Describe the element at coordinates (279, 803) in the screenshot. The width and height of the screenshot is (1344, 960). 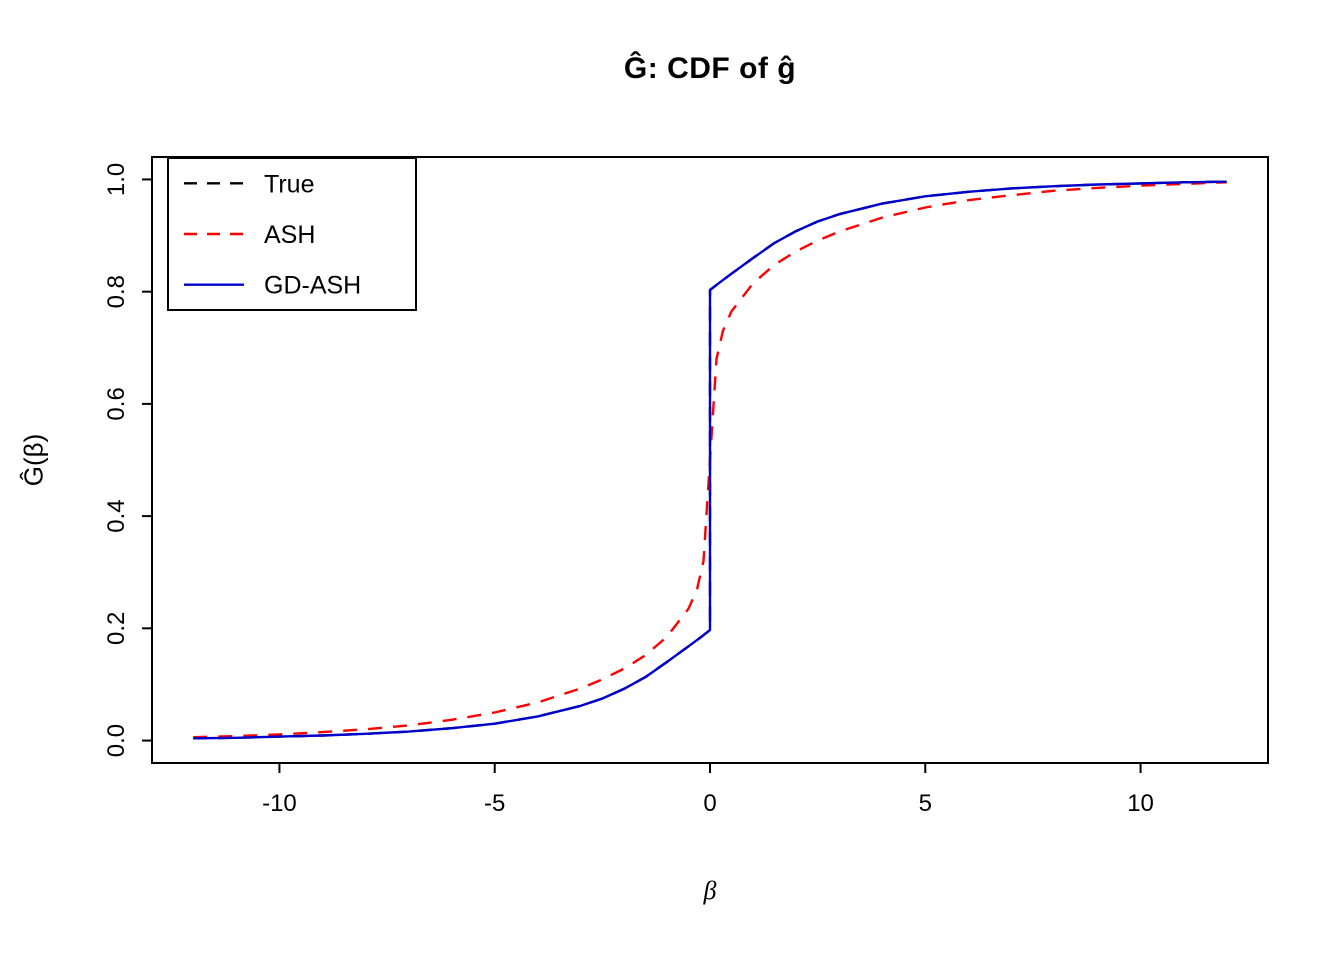
I see `x-tick-label: -10` at that location.